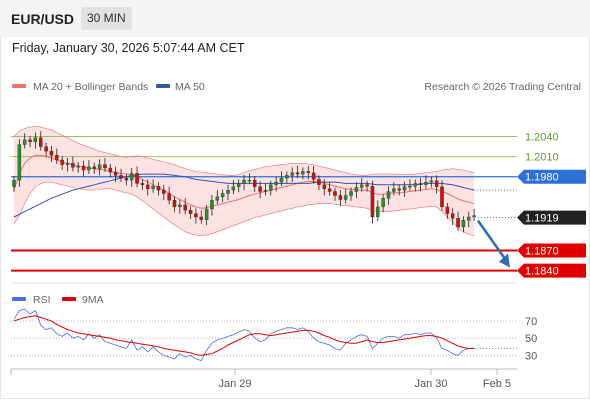  What do you see at coordinates (493, 243) in the screenshot?
I see `forecast` at bounding box center [493, 243].